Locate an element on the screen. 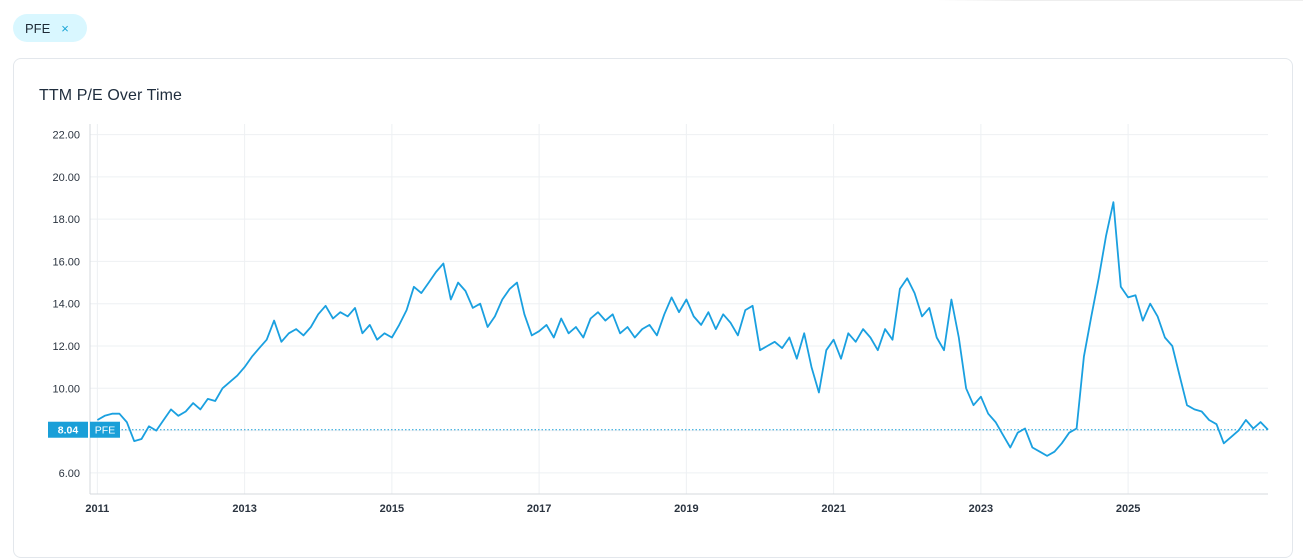  x-tick-label: 2021 is located at coordinates (833, 509).